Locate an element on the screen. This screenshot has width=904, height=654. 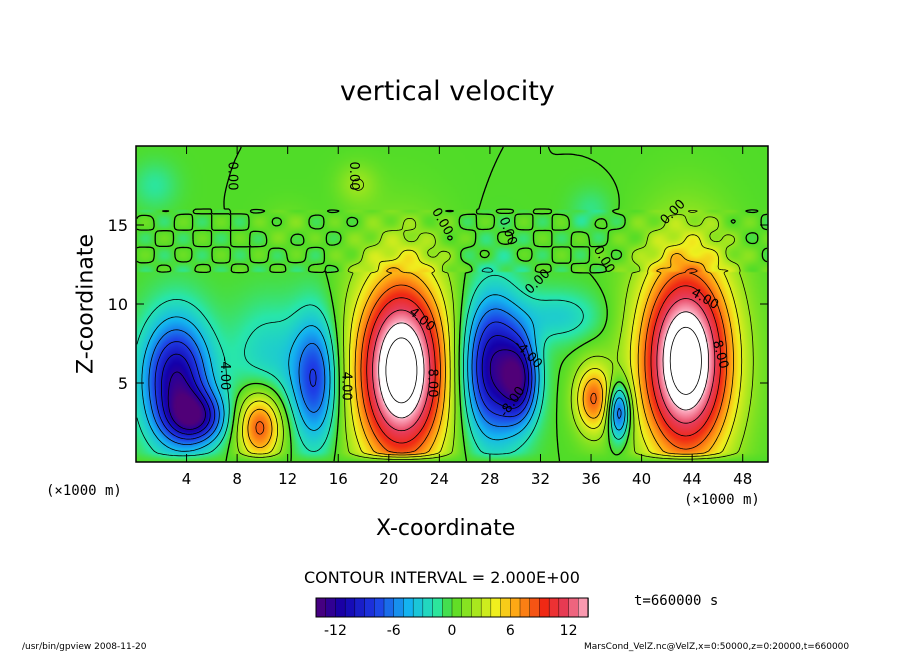
x-tick-label: 44 is located at coordinates (692, 479).